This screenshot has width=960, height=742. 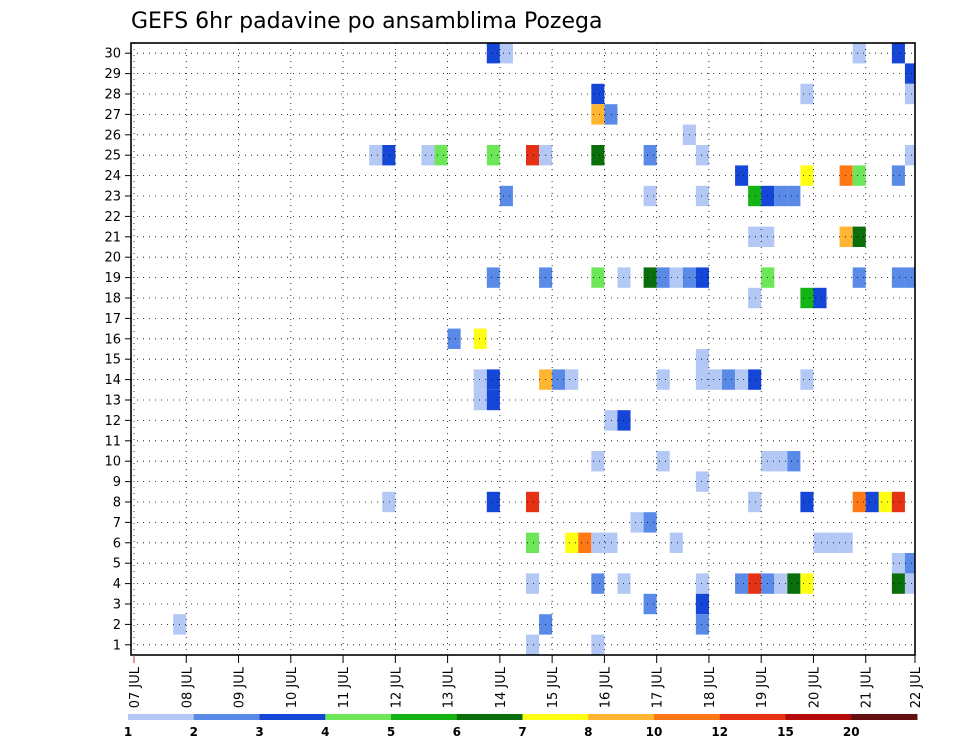 I want to click on y-tick-label: 18, so click(x=112, y=299).